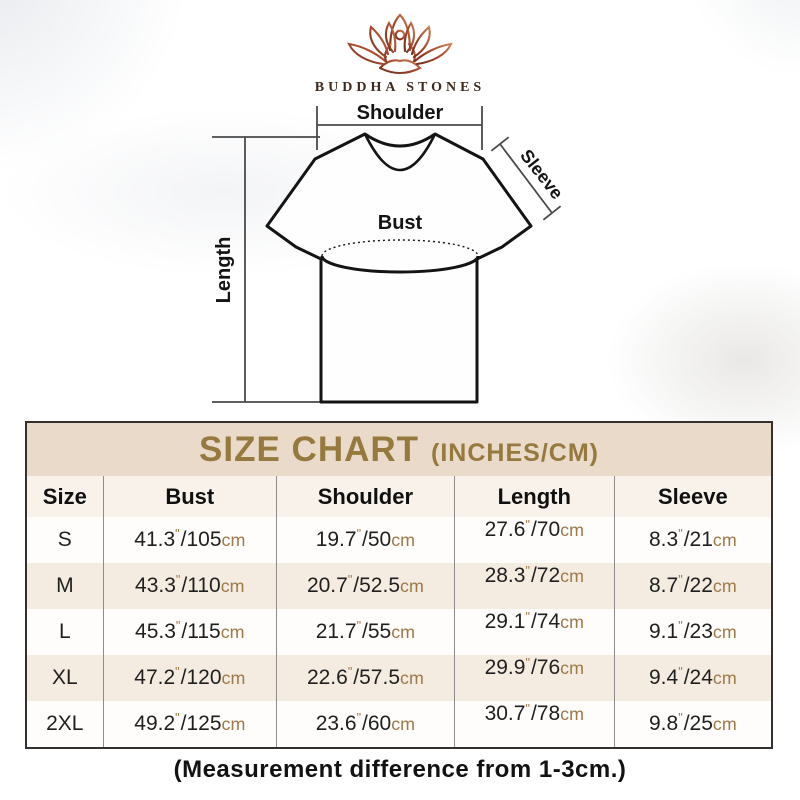 This screenshot has width=800, height=800. Describe the element at coordinates (535, 632) in the screenshot. I see `length-measurement-cell: 29.1"/74cm` at that location.